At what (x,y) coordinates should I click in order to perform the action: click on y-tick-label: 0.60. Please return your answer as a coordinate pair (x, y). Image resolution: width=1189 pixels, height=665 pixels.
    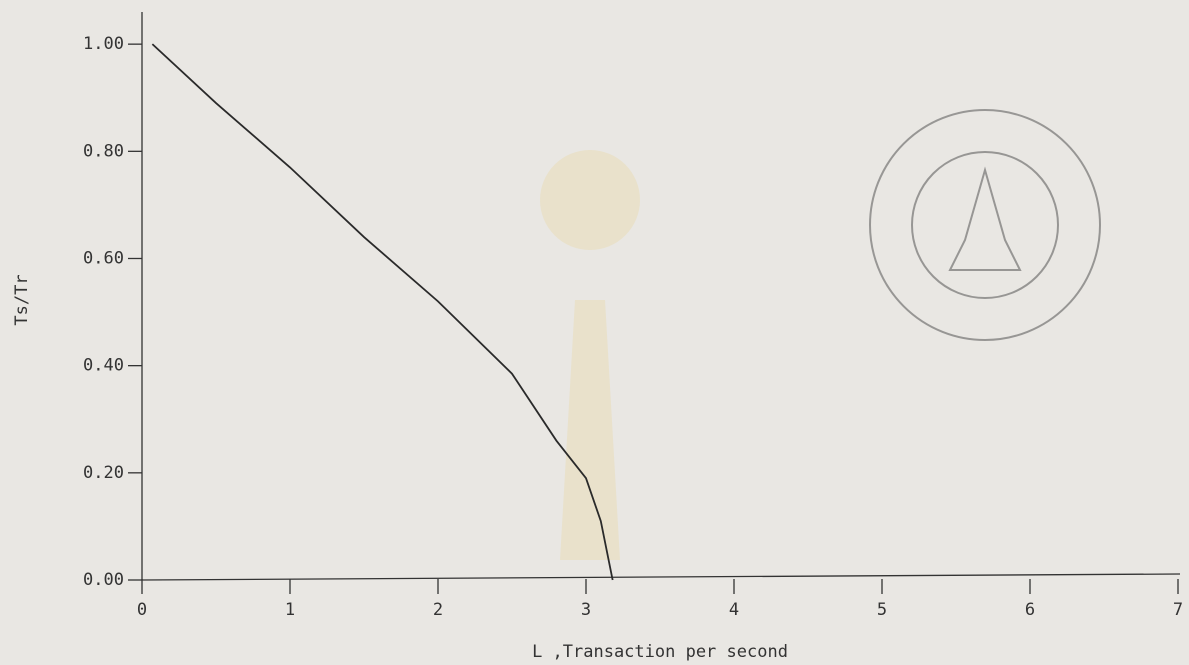
    Looking at the image, I should click on (103, 258).